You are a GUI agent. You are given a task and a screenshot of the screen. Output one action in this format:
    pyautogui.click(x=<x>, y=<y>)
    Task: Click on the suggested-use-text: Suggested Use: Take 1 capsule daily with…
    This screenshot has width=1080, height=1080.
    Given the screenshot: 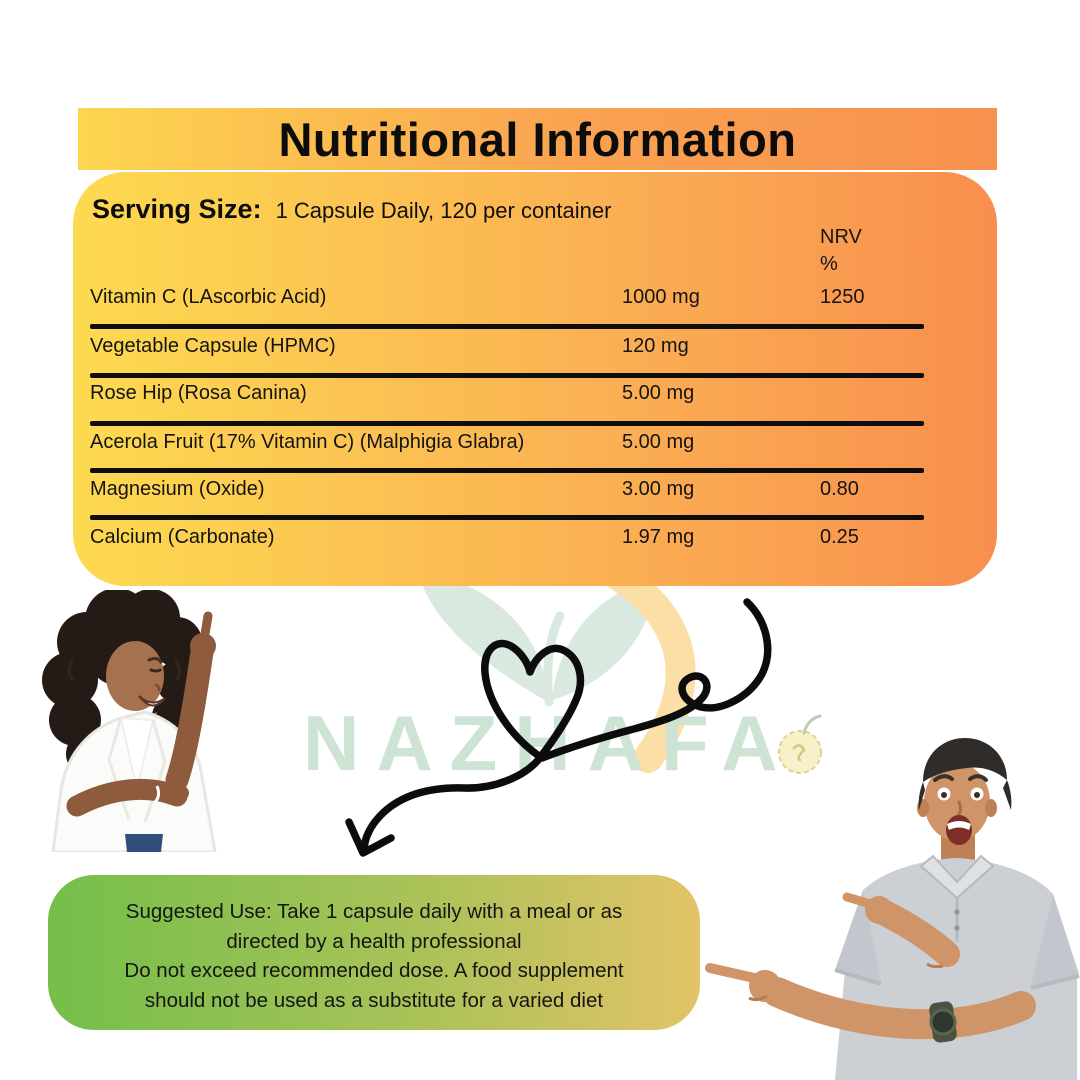 What is the action you would take?
    pyautogui.click(x=374, y=926)
    